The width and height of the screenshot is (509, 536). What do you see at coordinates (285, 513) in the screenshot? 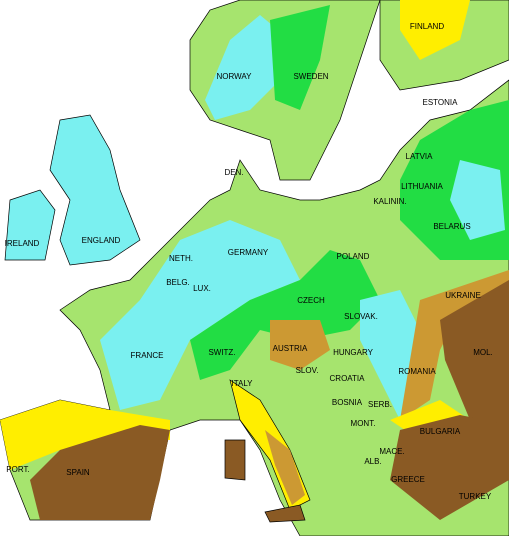
I see `sicily` at bounding box center [285, 513].